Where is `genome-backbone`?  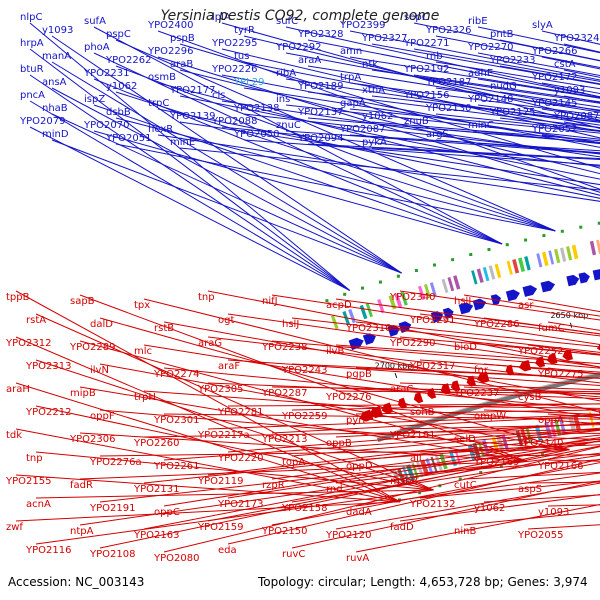 genome-backbone is located at coordinates (488, 407).